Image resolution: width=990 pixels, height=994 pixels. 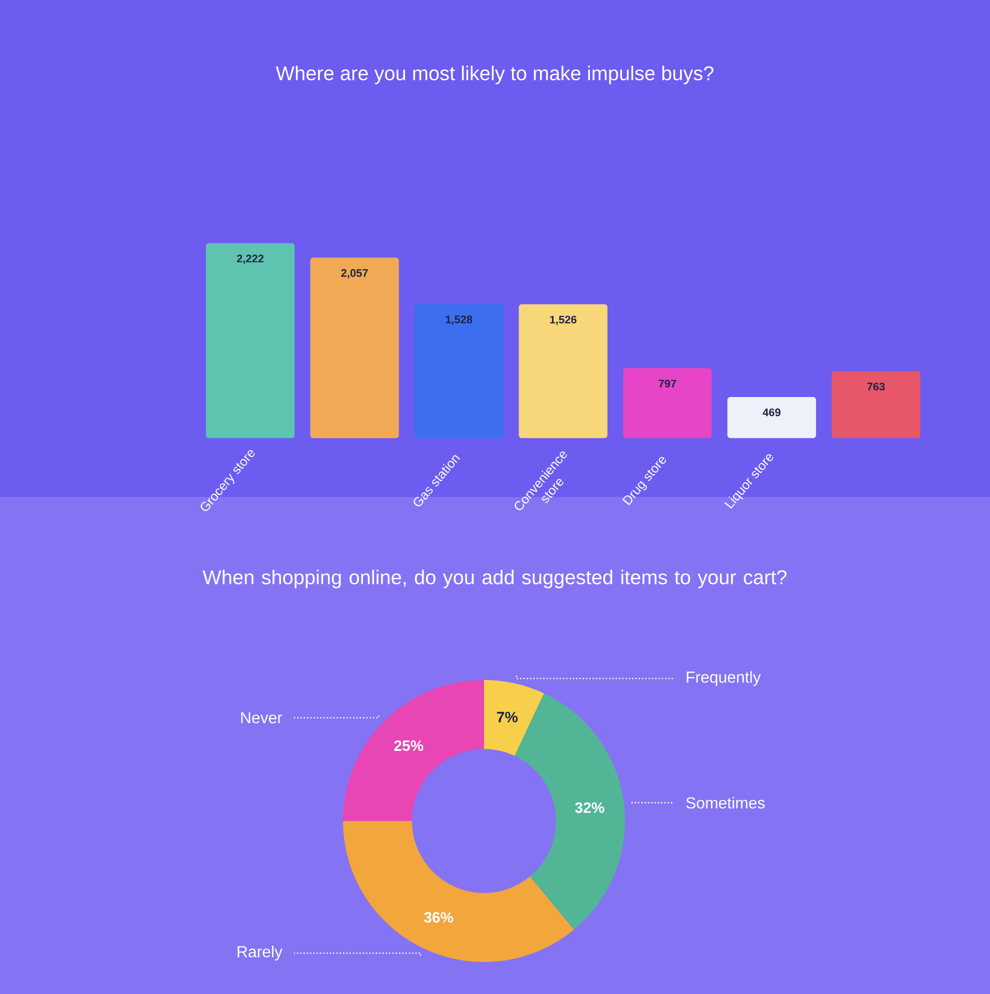 What do you see at coordinates (725, 802) in the screenshot?
I see `slice-label: Sometimes` at bounding box center [725, 802].